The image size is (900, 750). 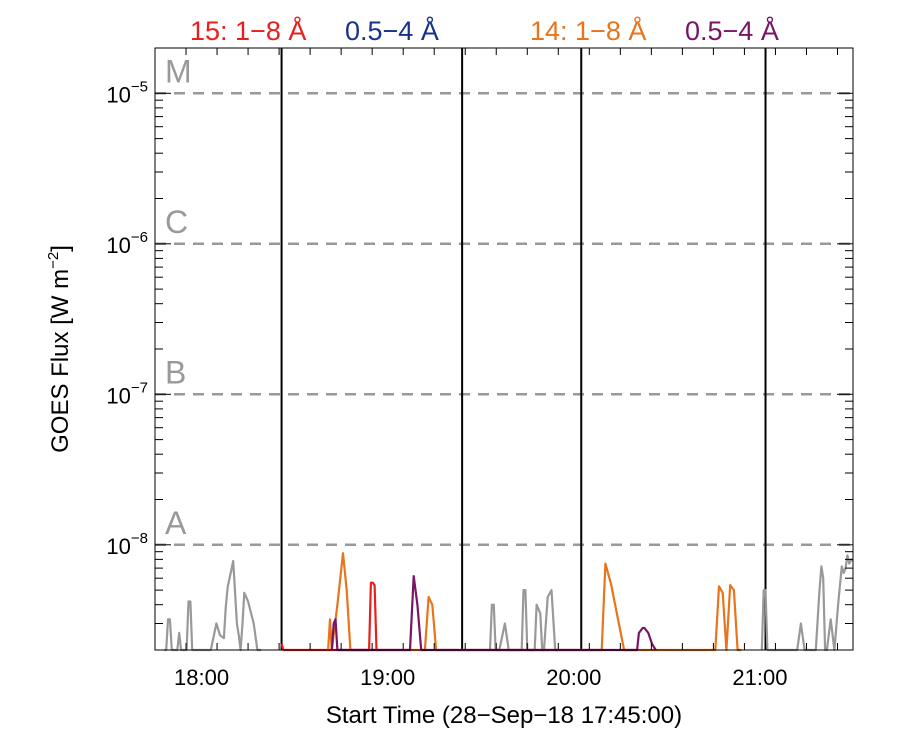 What do you see at coordinates (504, 715) in the screenshot?
I see `x-axis-title: Start Time (28−Sep−18 17:45:00)` at bounding box center [504, 715].